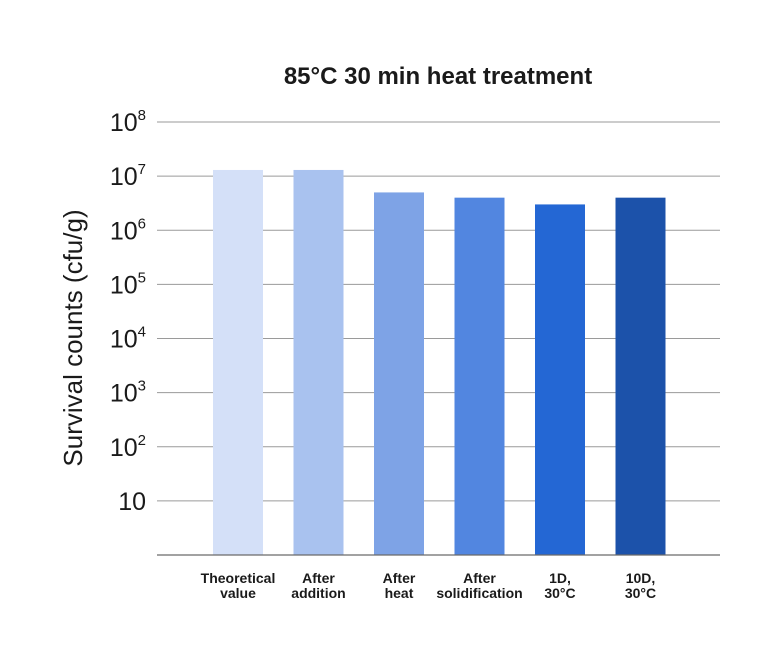  What do you see at coordinates (128, 447) in the screenshot?
I see `y-tick-label: 10²` at bounding box center [128, 447].